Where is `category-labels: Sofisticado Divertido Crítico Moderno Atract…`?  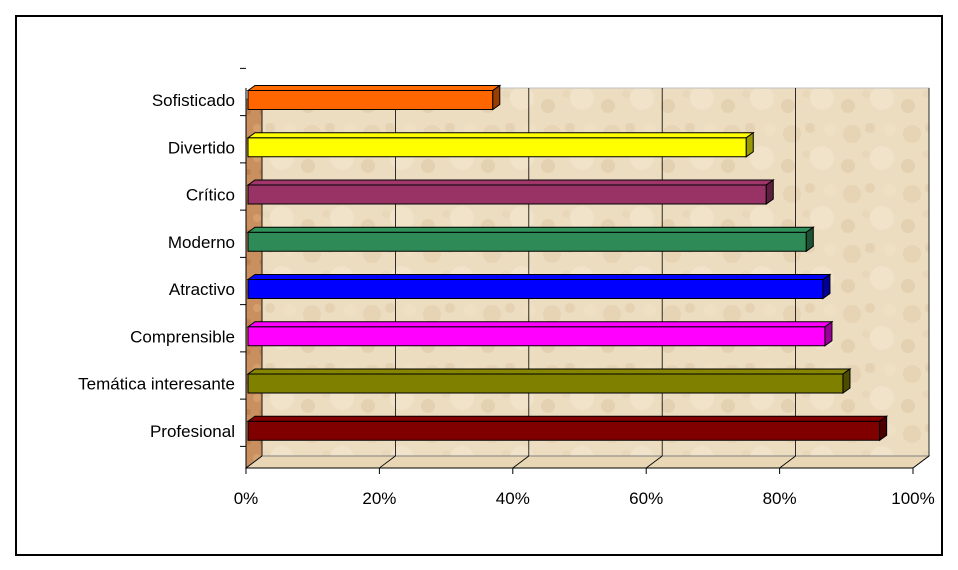
category-labels: Sofisticado Divertido Crítico Moderno Atract… is located at coordinates (156, 266).